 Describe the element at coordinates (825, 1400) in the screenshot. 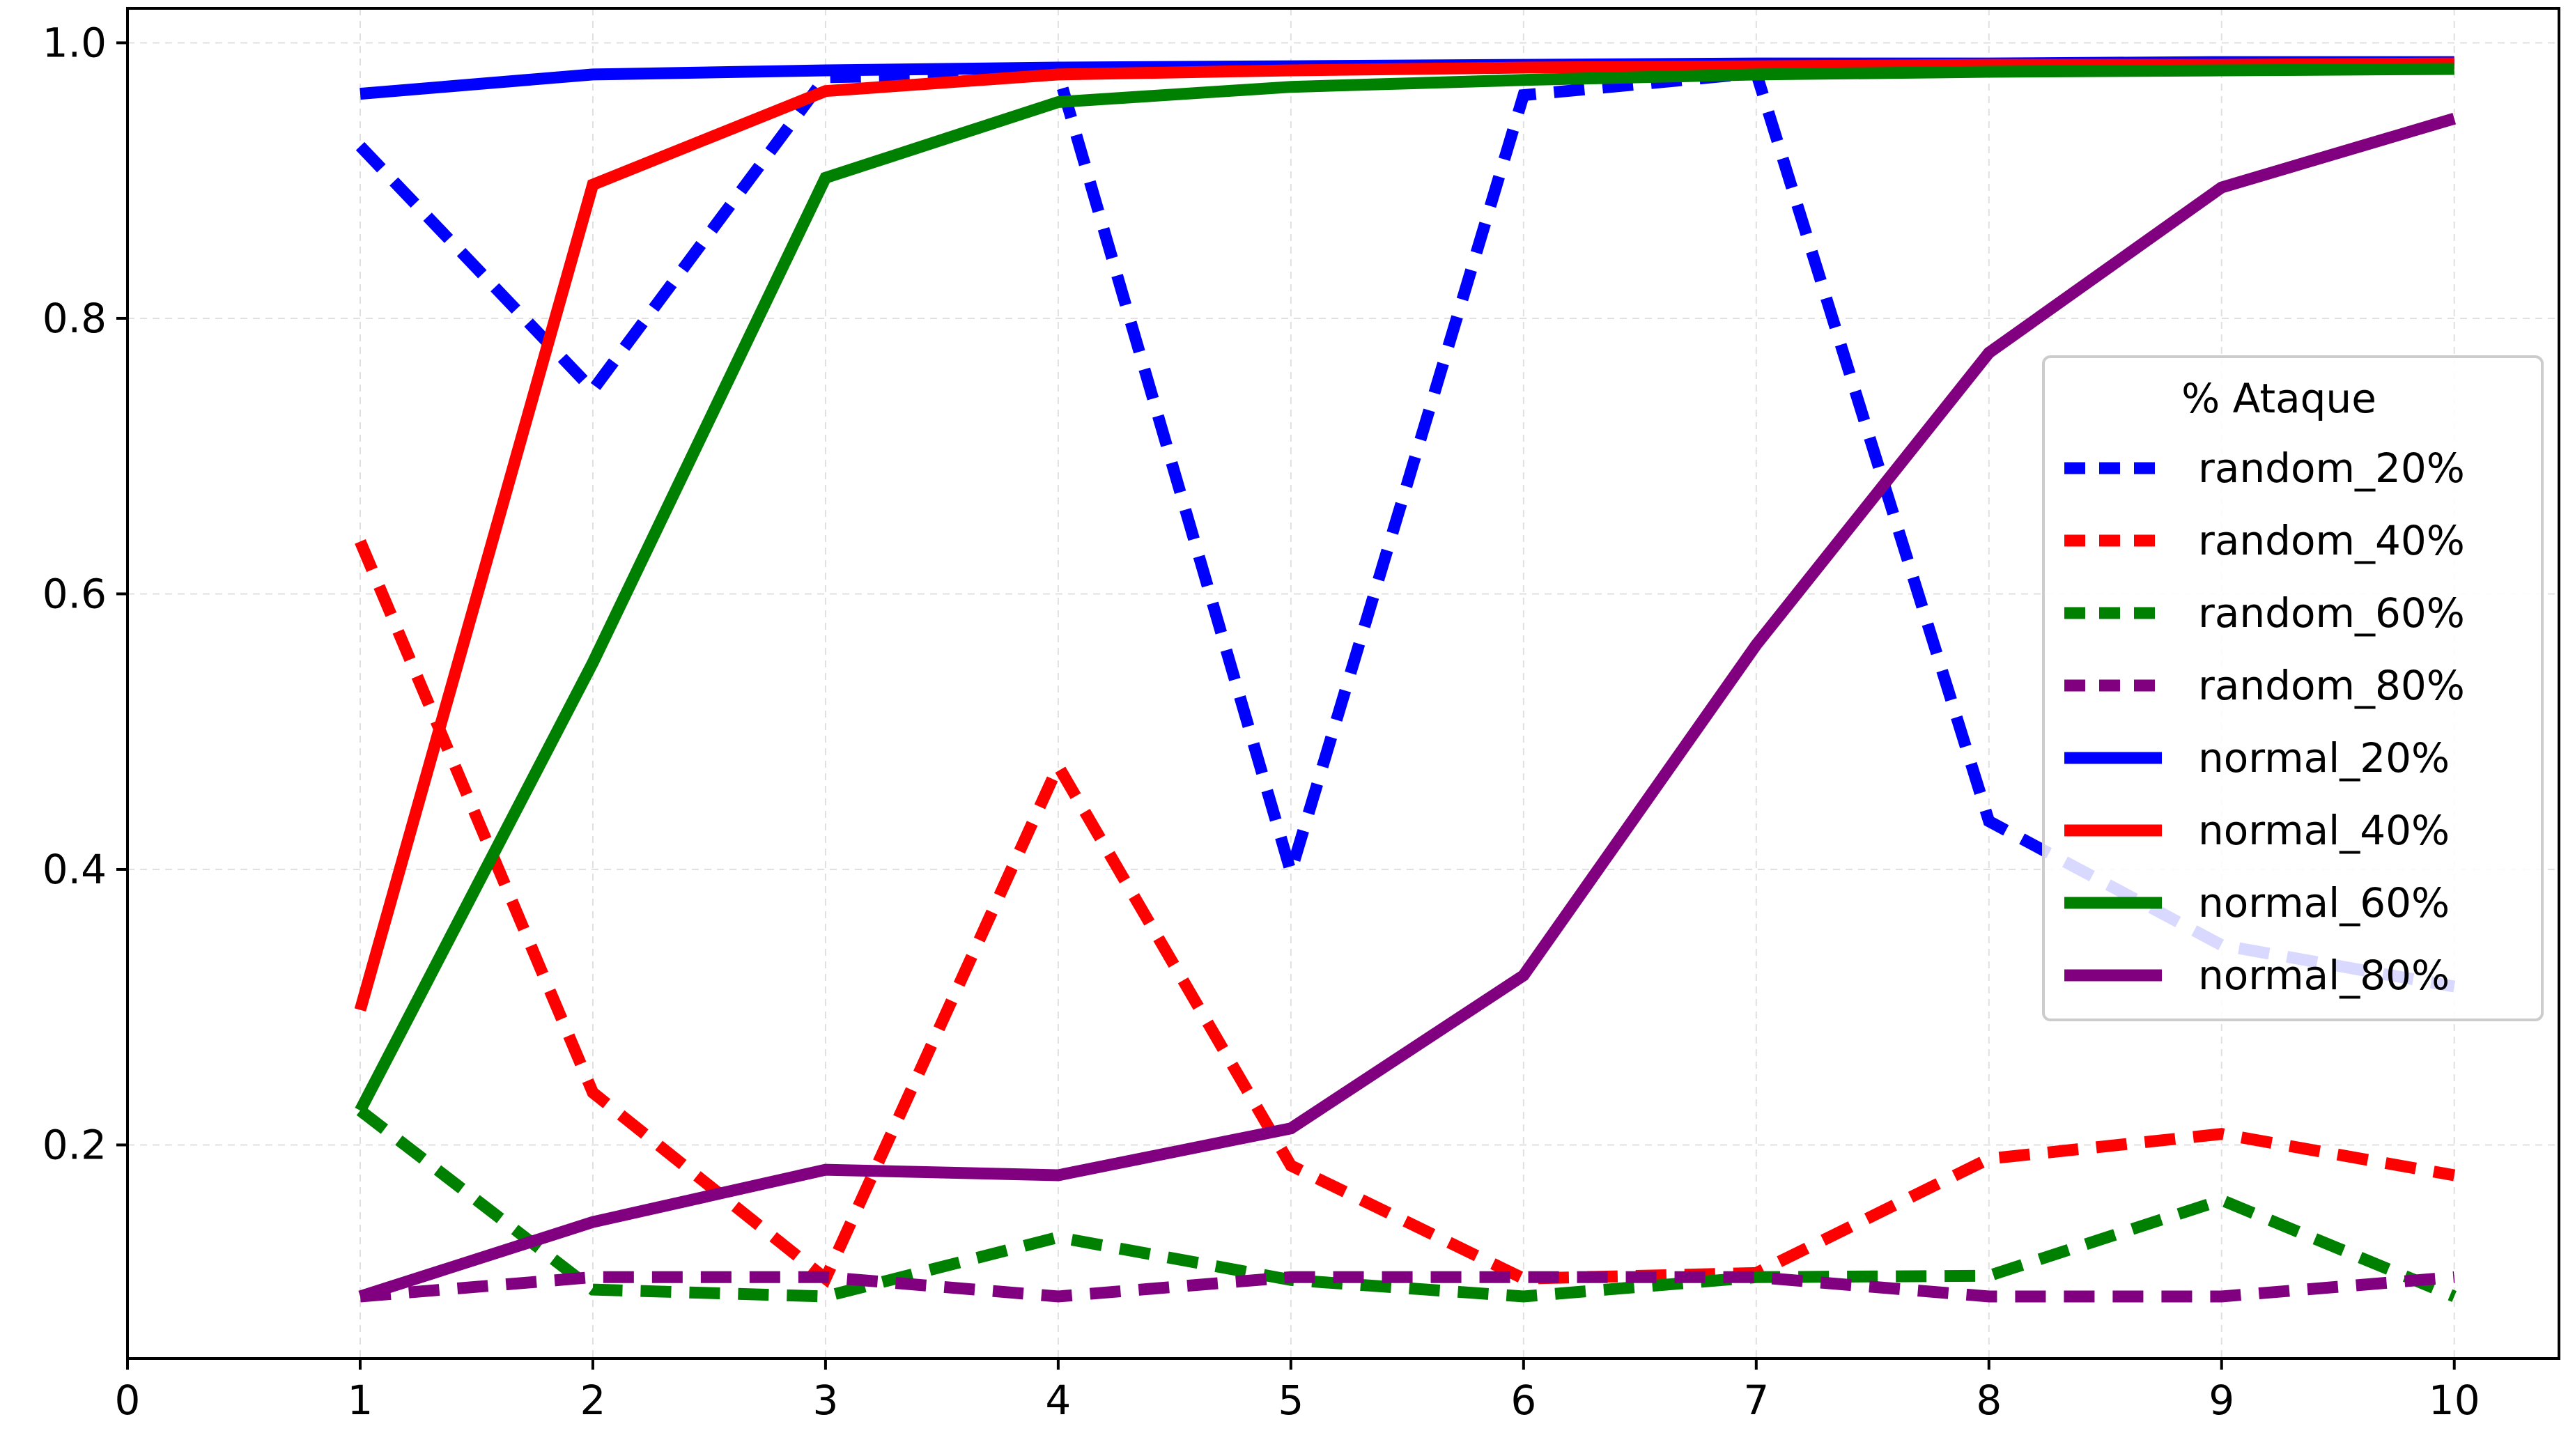

I see `x-tick-label: 3` at that location.